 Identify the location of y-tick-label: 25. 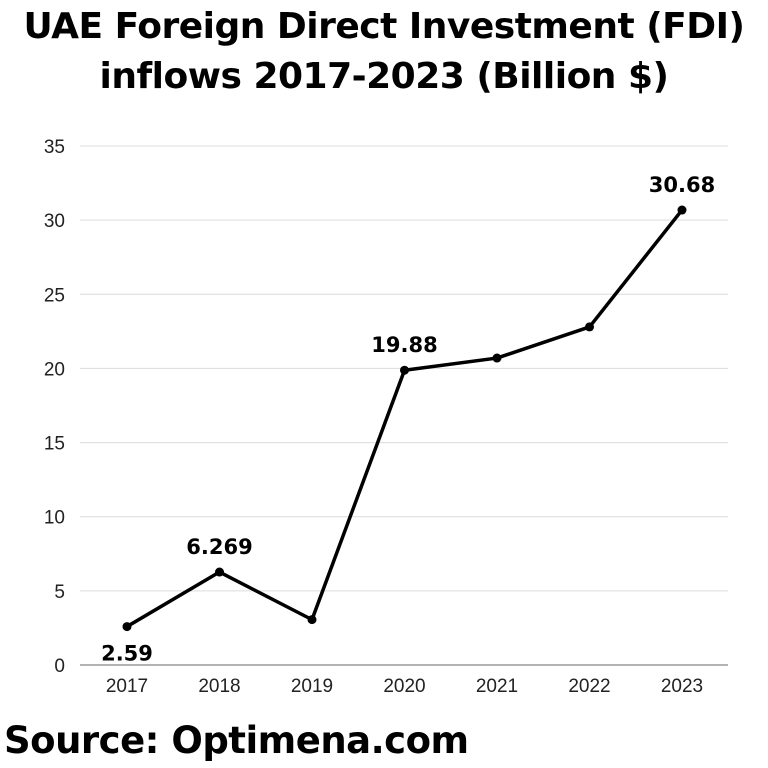
(54, 295).